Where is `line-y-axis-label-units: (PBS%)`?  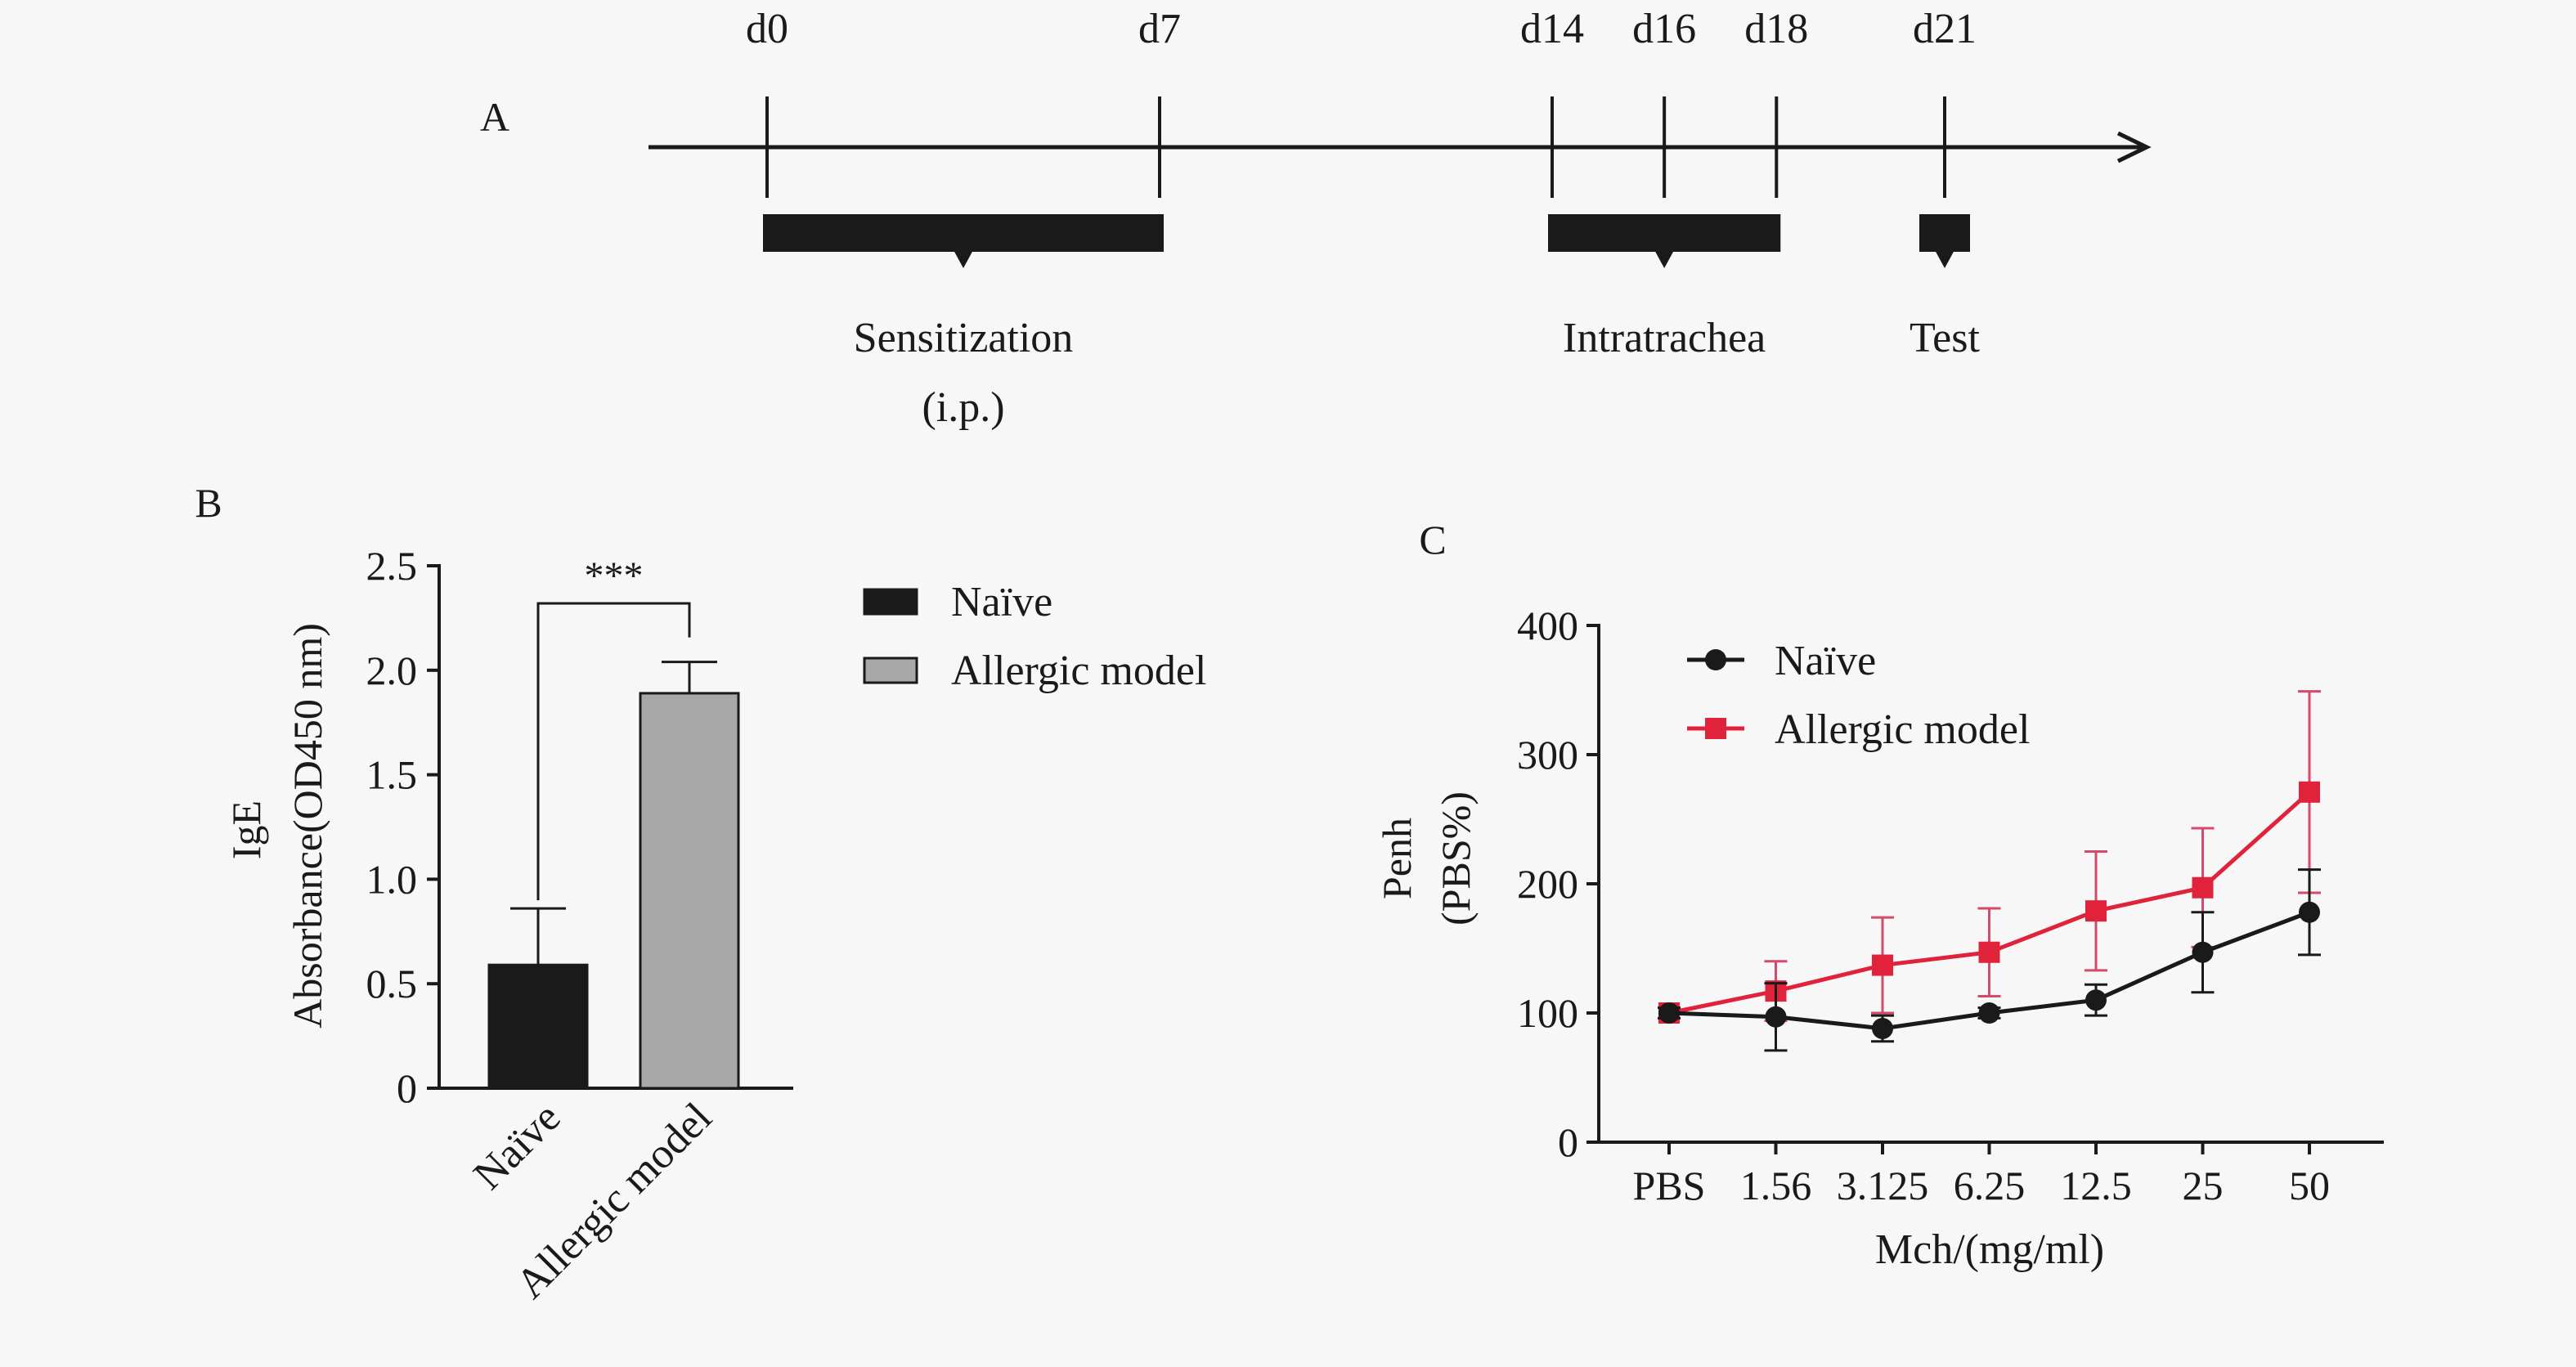
line-y-axis-label-units: (PBS%) is located at coordinates (1456, 858).